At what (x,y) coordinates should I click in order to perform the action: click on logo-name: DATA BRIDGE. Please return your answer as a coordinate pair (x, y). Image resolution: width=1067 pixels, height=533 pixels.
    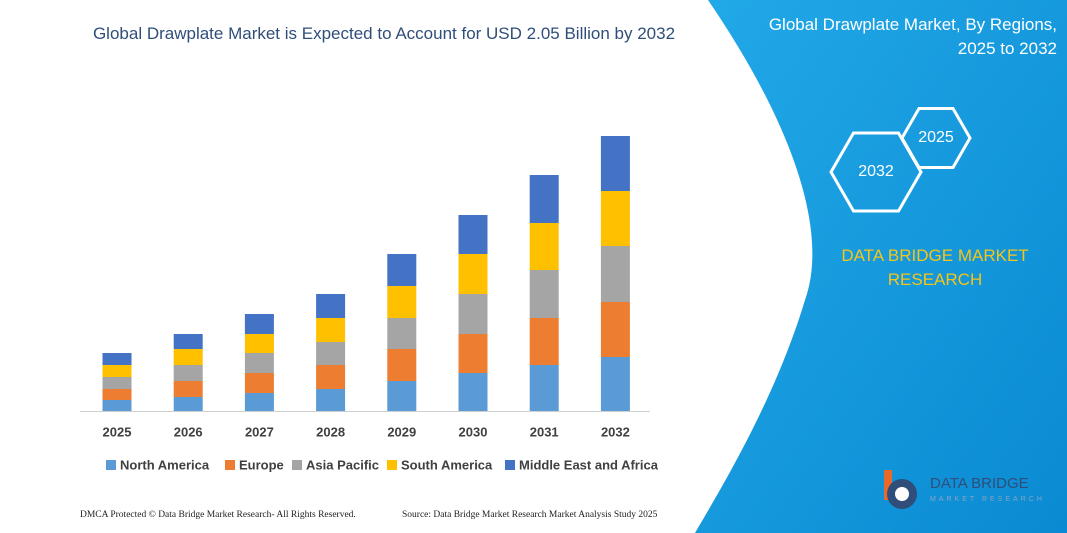
    Looking at the image, I should click on (979, 483).